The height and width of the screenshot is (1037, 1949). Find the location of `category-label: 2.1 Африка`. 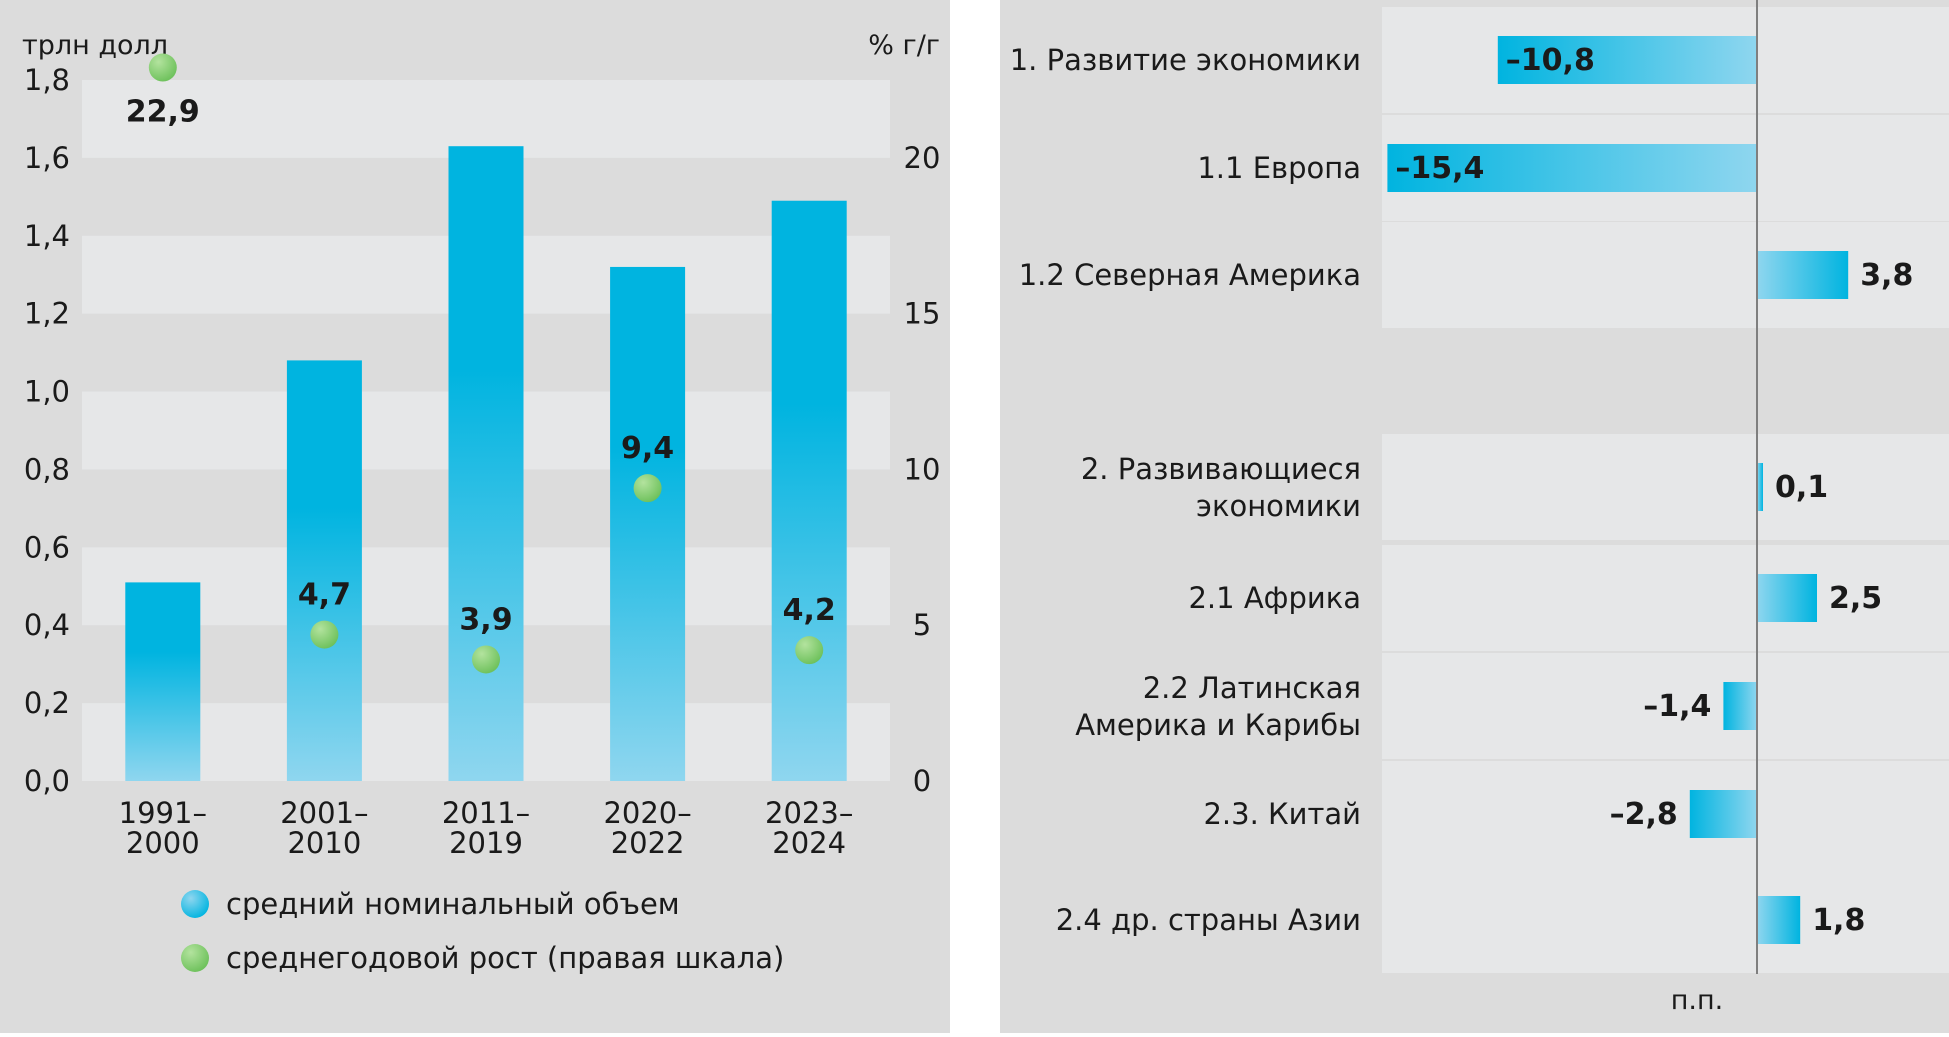

category-label: 2.1 Африка is located at coordinates (1274, 598).